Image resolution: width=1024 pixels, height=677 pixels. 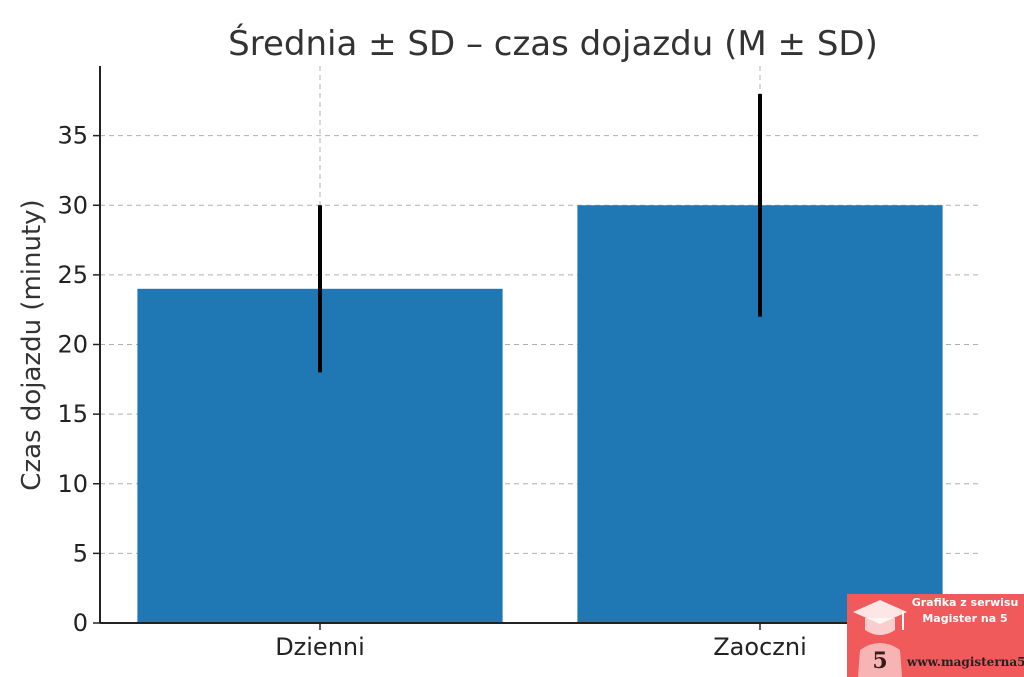 I want to click on watermark-badge-digit: 5, so click(x=879, y=661).